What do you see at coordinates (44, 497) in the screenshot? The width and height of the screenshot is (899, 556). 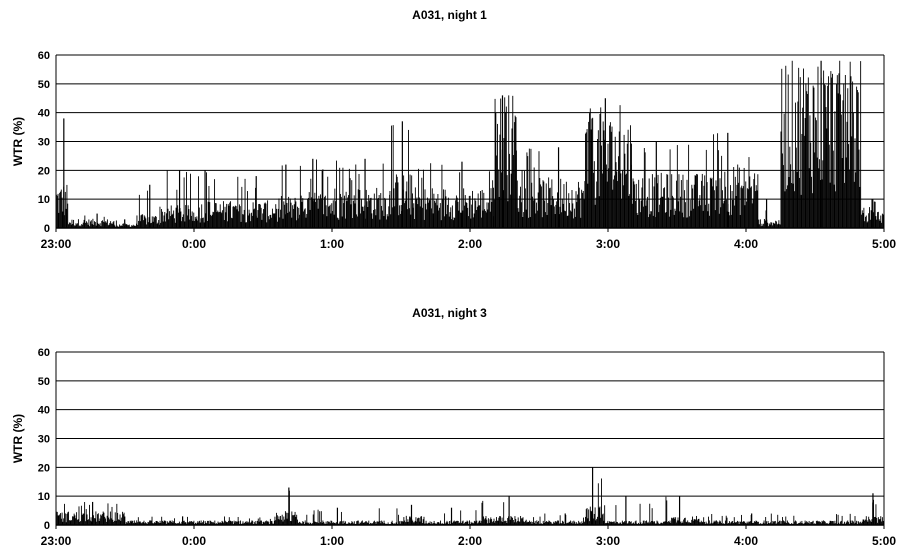 I see `y-tick-label: 10` at bounding box center [44, 497].